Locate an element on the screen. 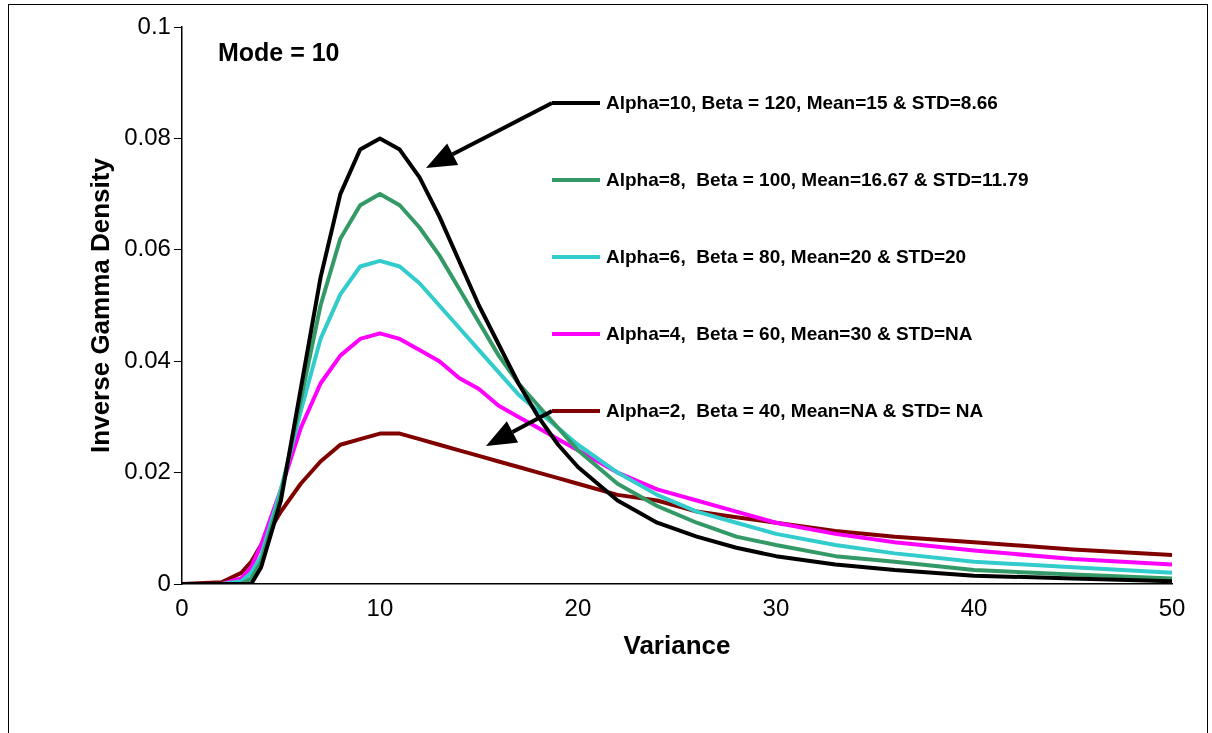 The image size is (1212, 733). annotation: Mode = 10 is located at coordinates (278, 51).